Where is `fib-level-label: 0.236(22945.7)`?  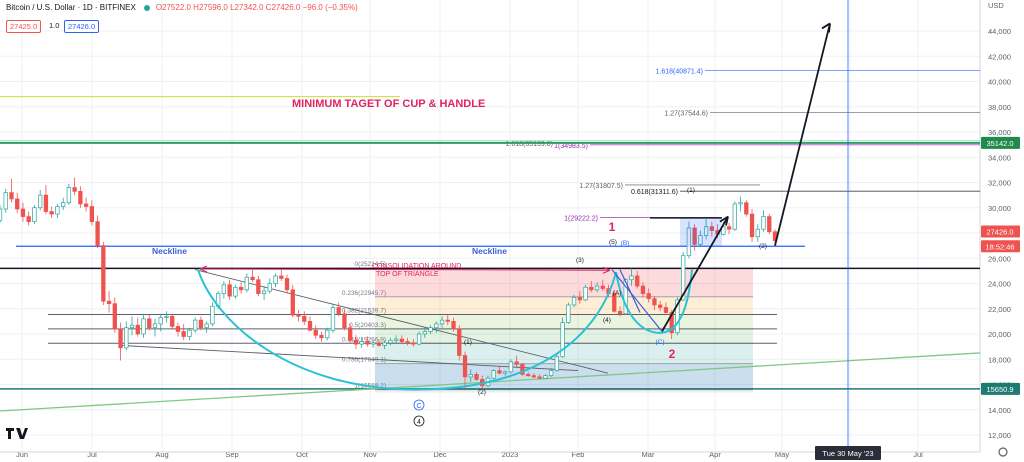
fib-level-label: 0.236(22945.7) is located at coordinates (364, 293).